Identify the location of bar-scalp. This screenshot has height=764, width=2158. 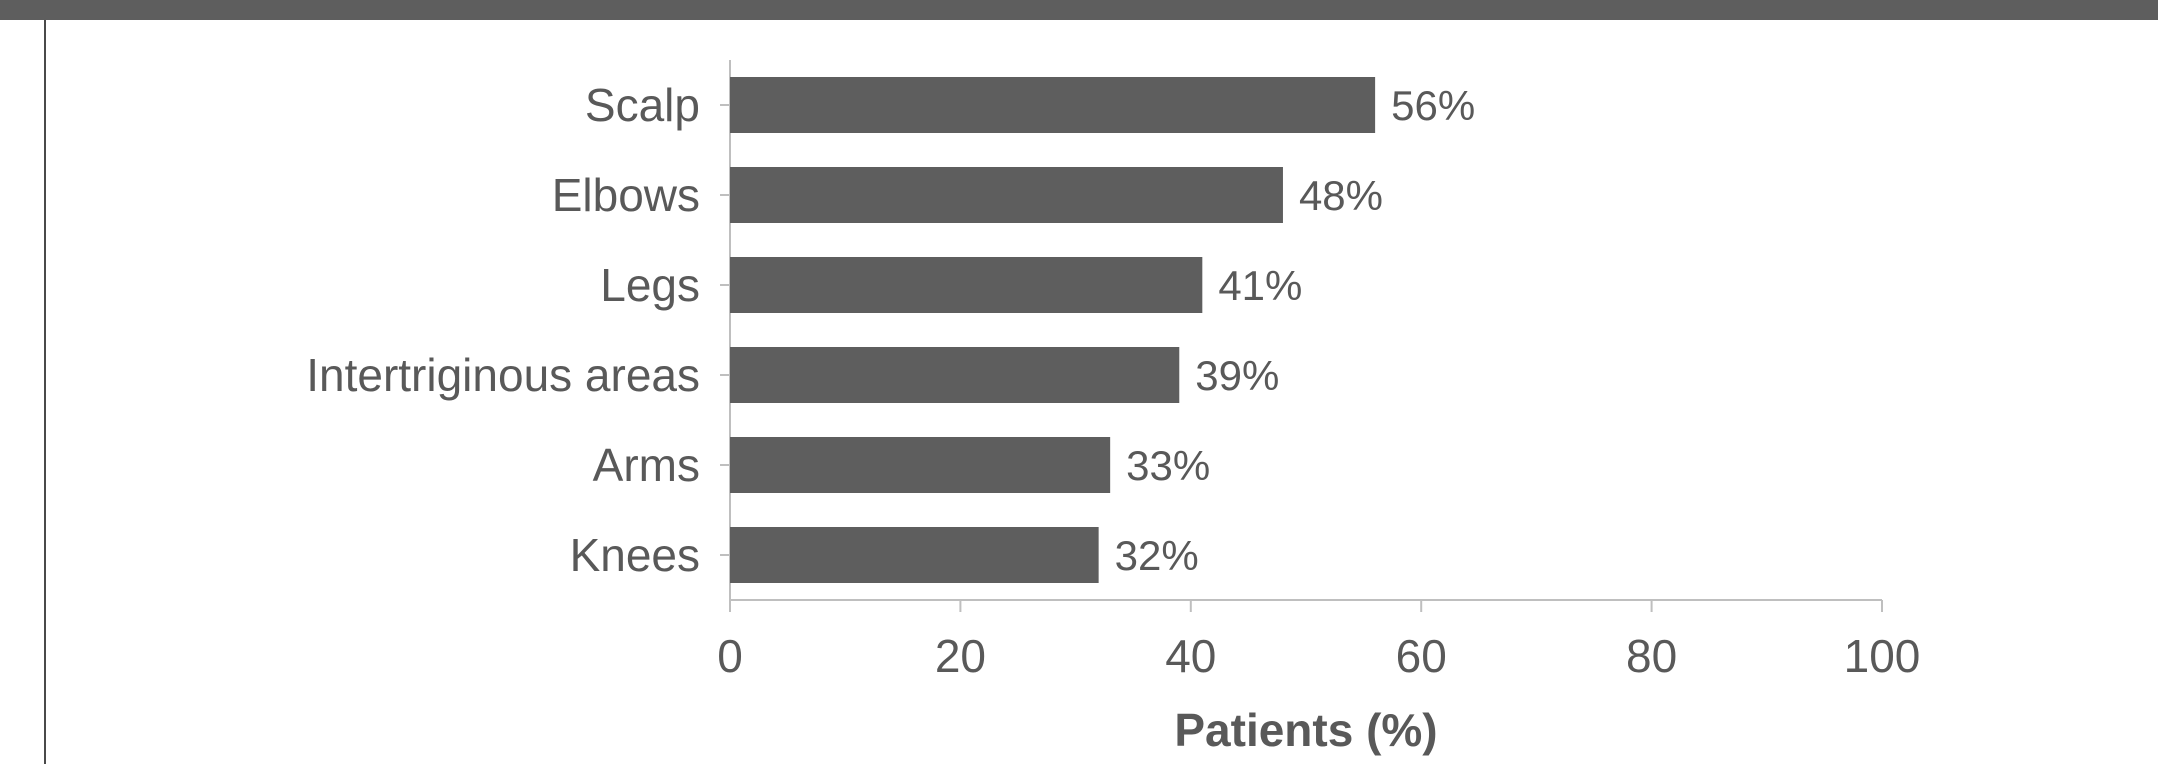
(1053, 105).